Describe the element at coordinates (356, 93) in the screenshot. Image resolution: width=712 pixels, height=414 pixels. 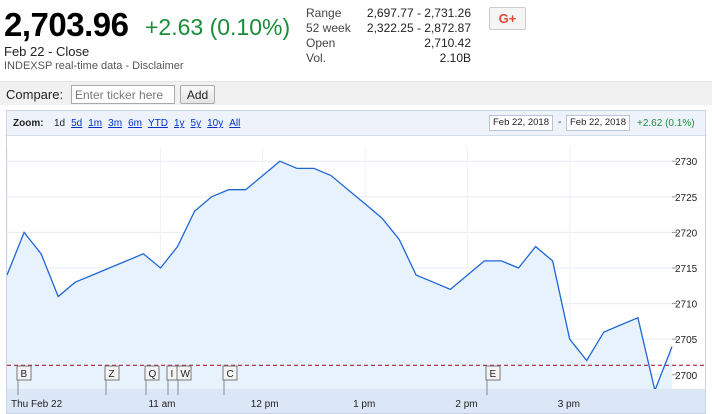
I see `compare-bar: Compare: Add` at that location.